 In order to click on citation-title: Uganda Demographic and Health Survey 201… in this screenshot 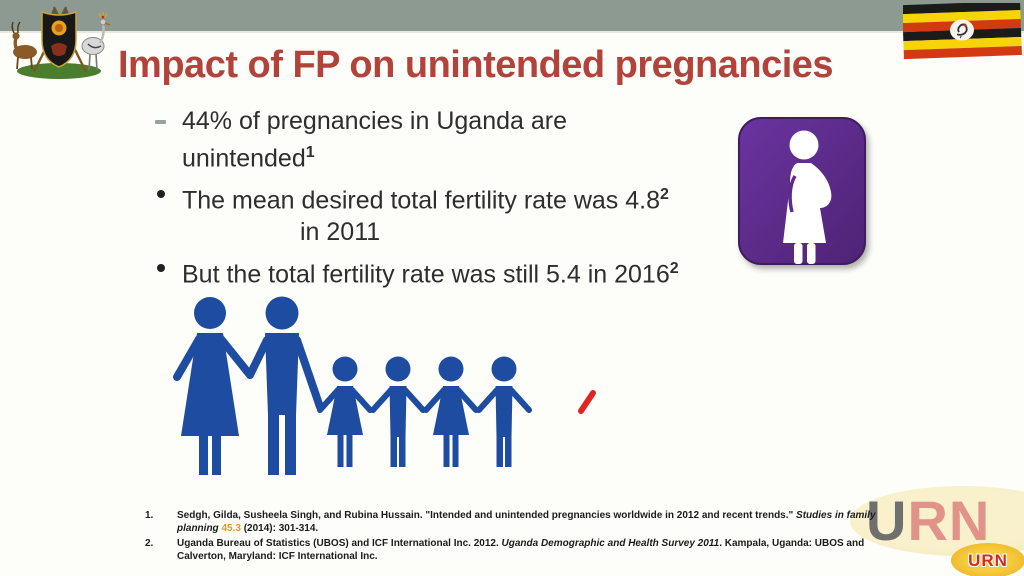, I will do `click(610, 543)`.